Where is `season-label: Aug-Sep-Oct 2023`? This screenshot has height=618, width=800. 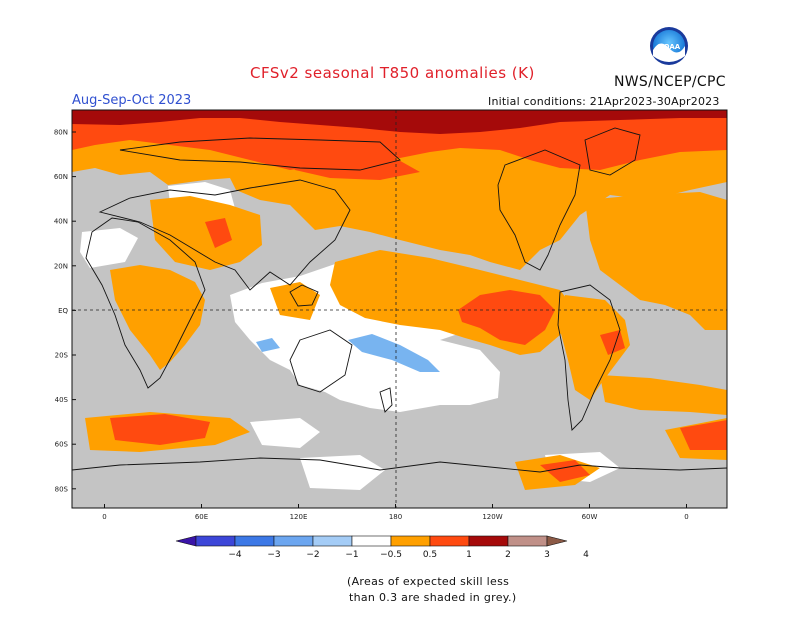
season-label: Aug-Sep-Oct 2023 is located at coordinates (132, 100).